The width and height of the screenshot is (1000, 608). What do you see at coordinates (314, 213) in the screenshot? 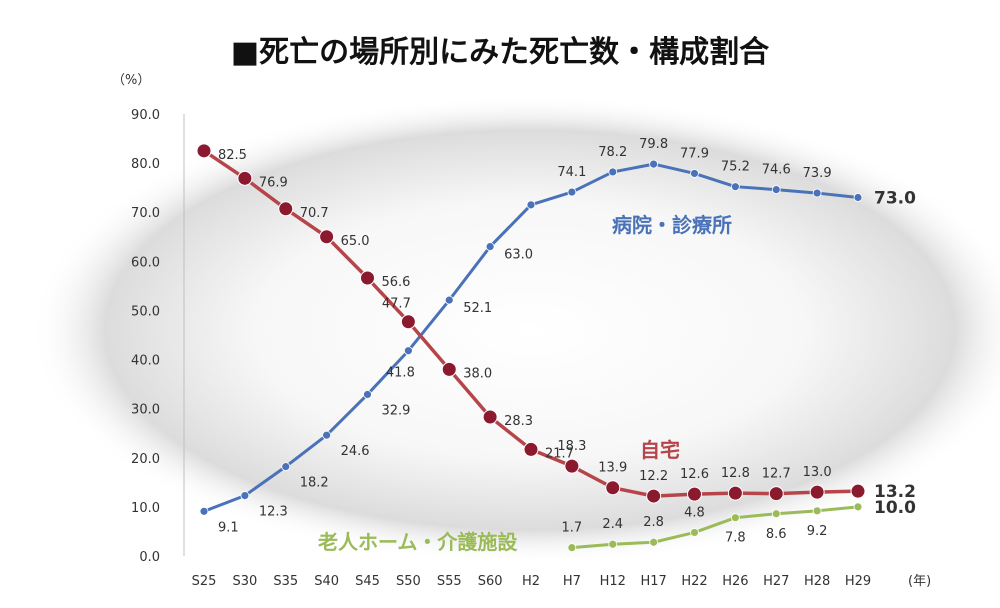
I see `data-label: 70.7` at bounding box center [314, 213].